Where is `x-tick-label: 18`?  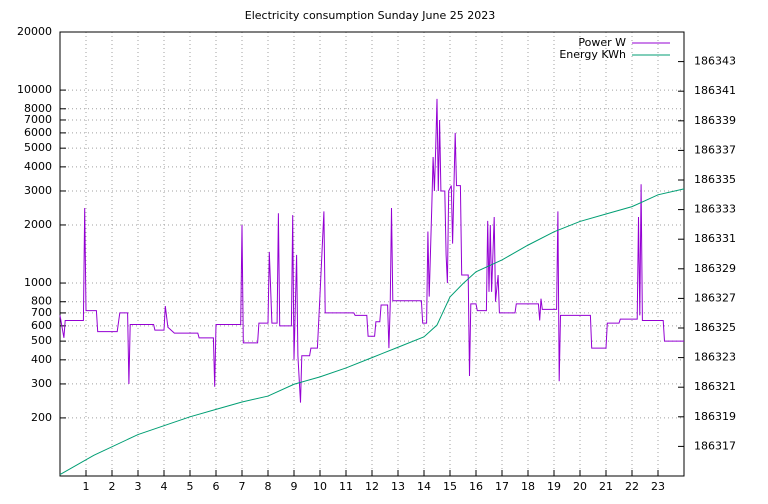
x-tick-label: 18 is located at coordinates (528, 486).